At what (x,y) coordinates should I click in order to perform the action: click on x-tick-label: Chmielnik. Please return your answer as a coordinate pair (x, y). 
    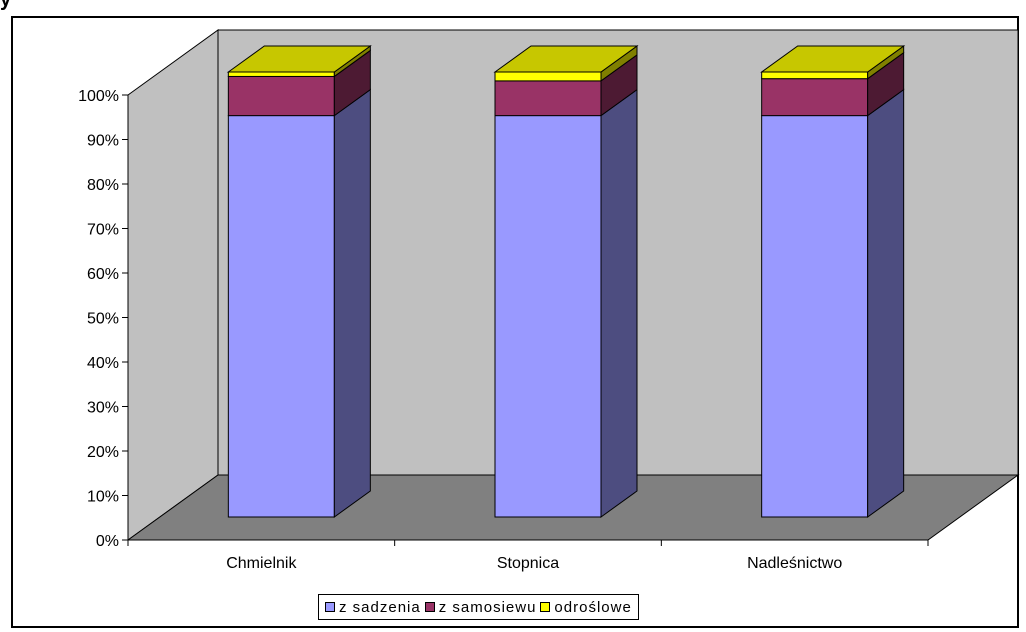
    Looking at the image, I should click on (261, 563).